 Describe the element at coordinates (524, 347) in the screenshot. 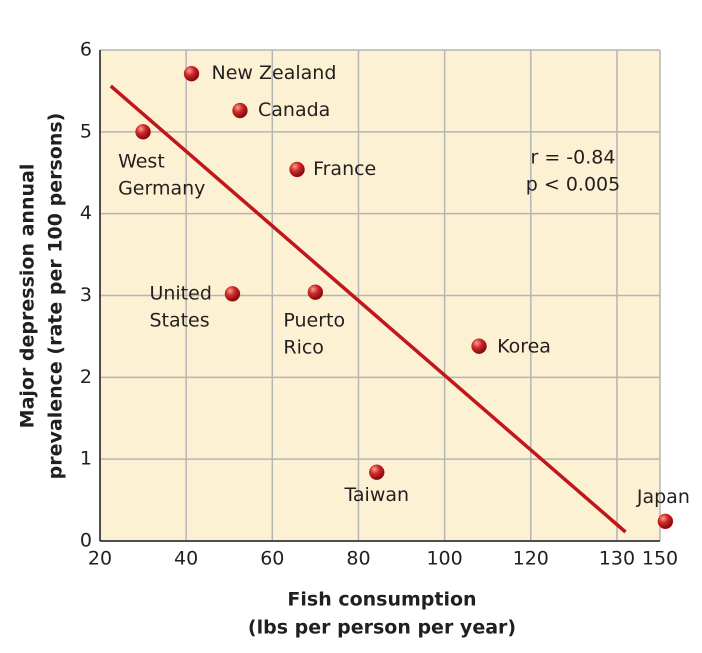

I see `point-label: Korea` at that location.